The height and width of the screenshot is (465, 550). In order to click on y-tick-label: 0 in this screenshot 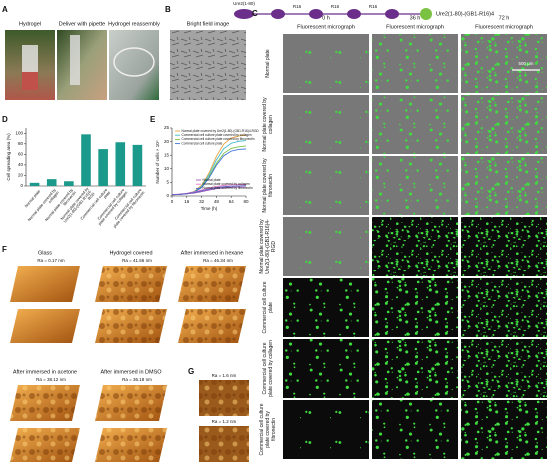, I will do `click(21, 185)`.